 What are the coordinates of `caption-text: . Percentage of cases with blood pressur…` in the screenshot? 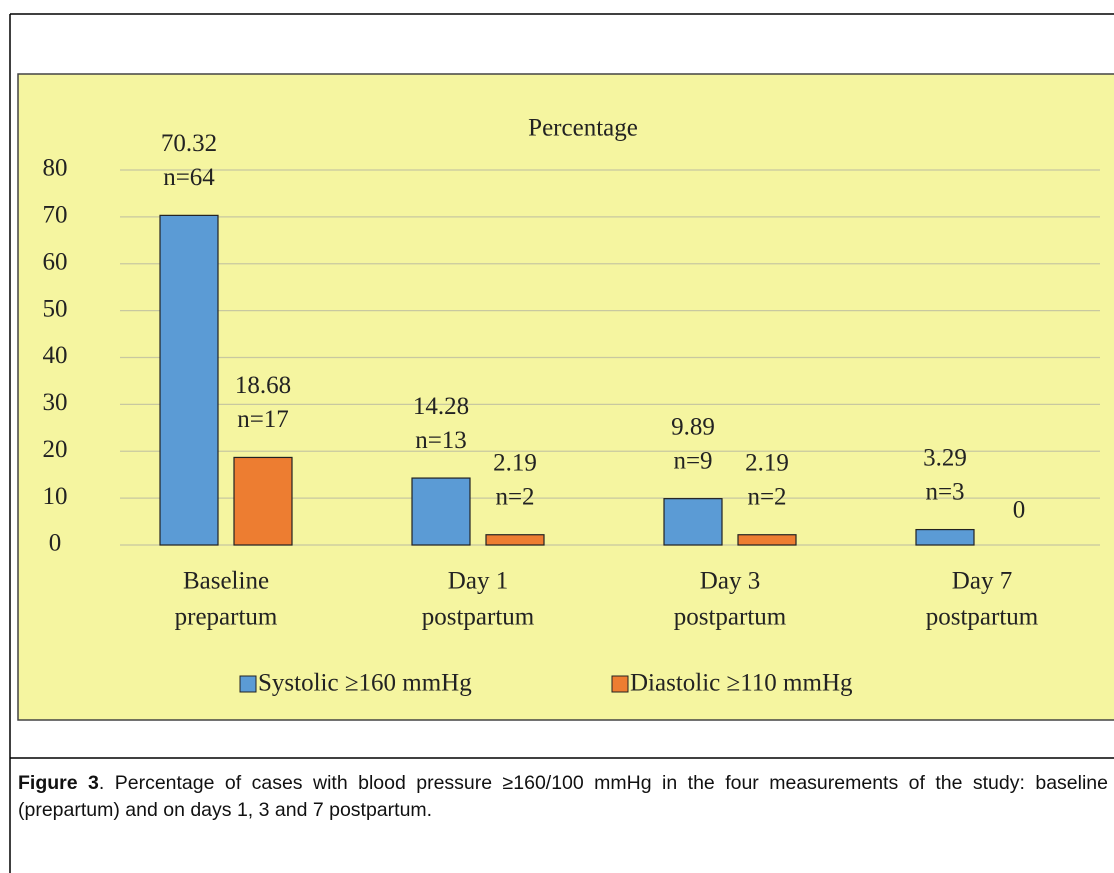 It's located at (563, 796).